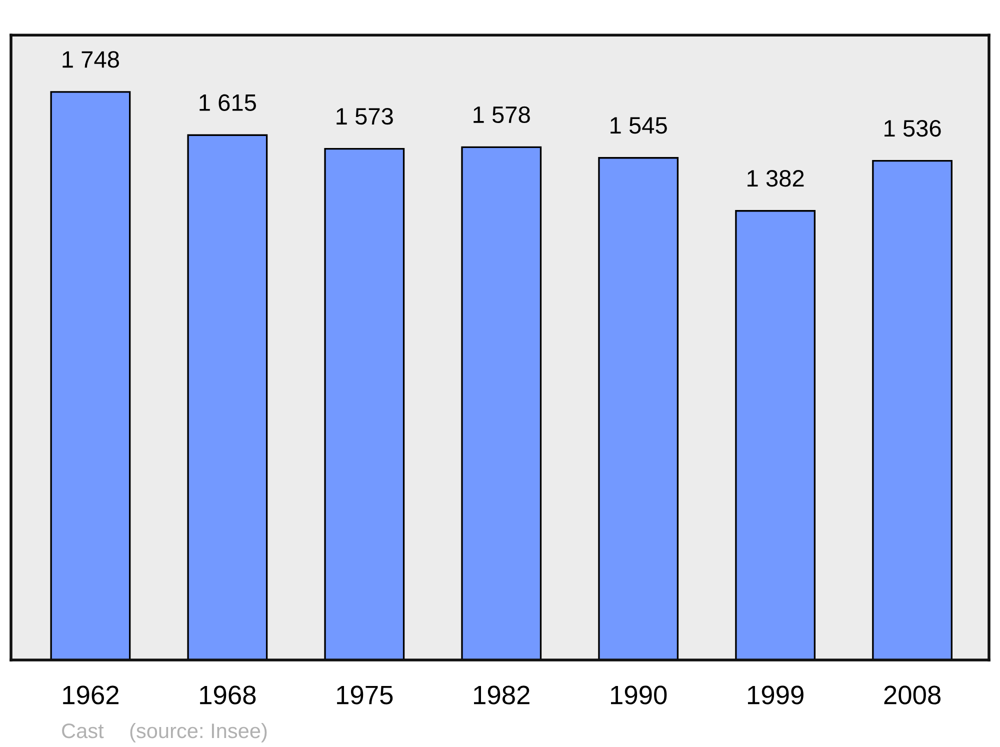 The image size is (1000, 747). I want to click on x-tick-label: 2008, so click(912, 695).